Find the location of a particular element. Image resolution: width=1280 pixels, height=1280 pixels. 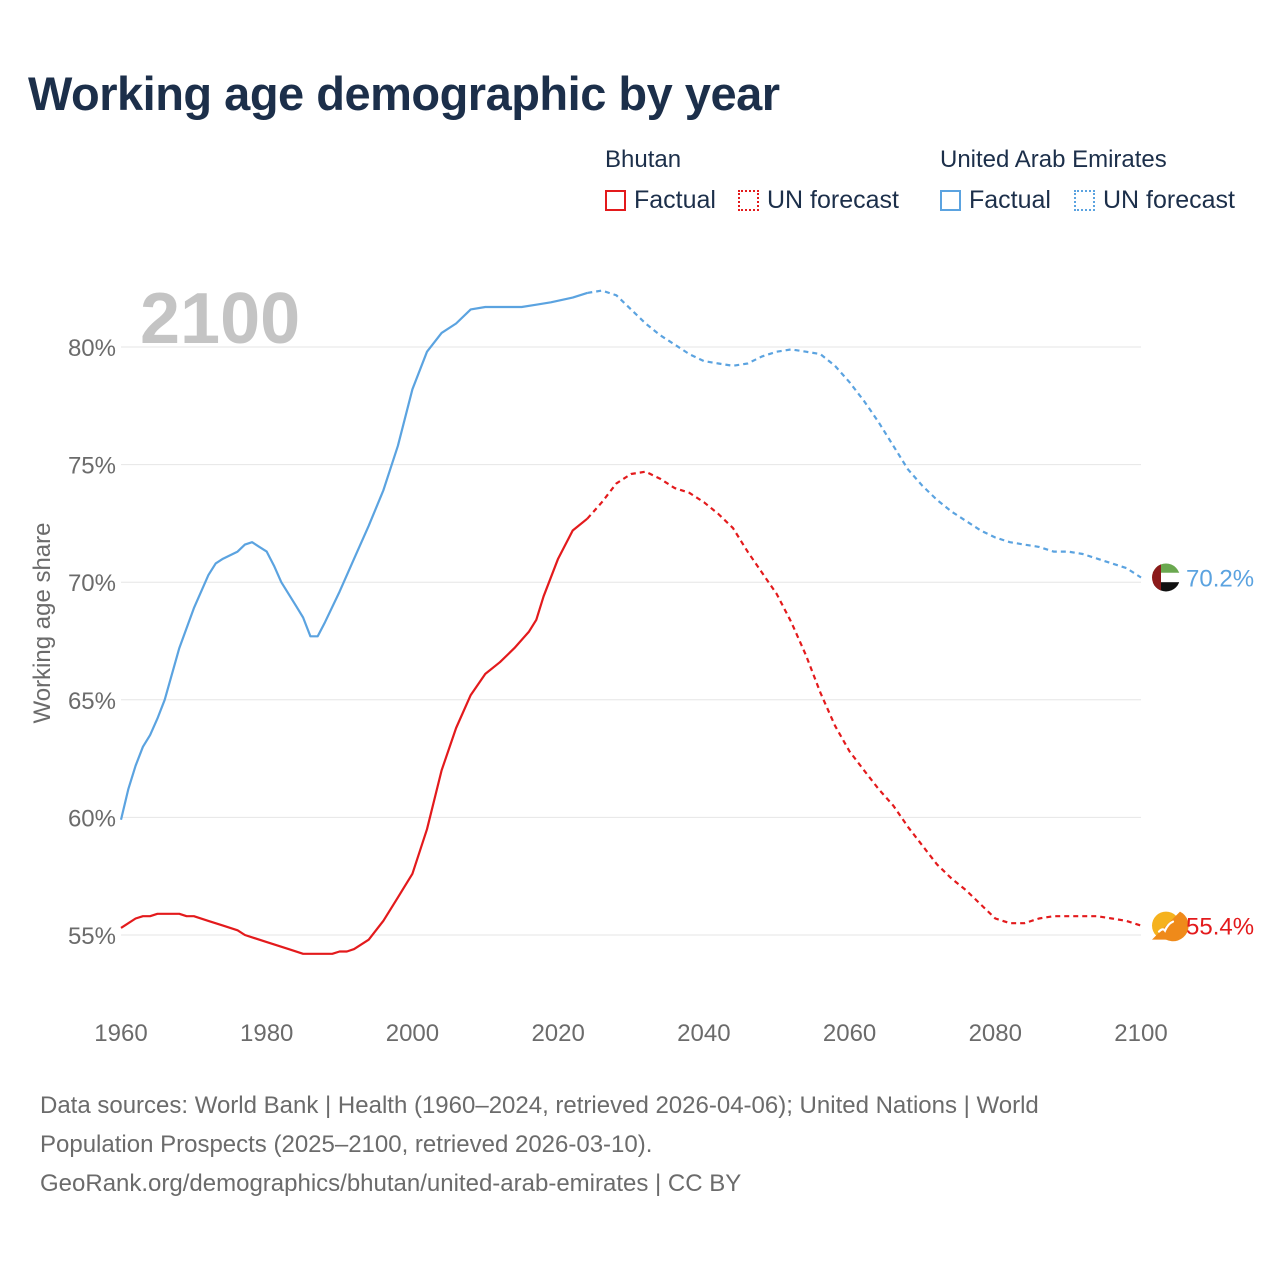

legend-item-uae-forecast: UN forecast is located at coordinates (1154, 200).